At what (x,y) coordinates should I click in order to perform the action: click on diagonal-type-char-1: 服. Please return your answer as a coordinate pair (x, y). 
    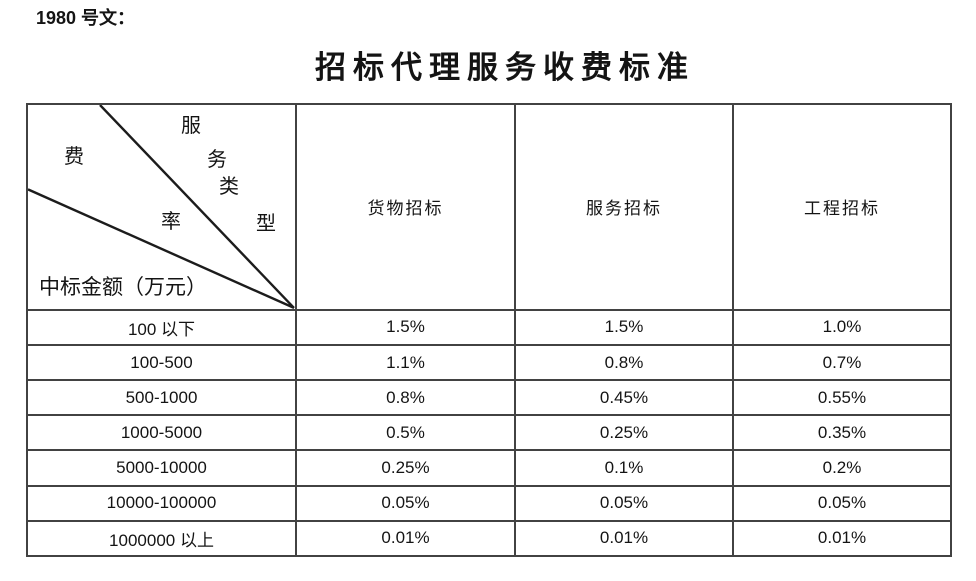
    Looking at the image, I should click on (191, 125).